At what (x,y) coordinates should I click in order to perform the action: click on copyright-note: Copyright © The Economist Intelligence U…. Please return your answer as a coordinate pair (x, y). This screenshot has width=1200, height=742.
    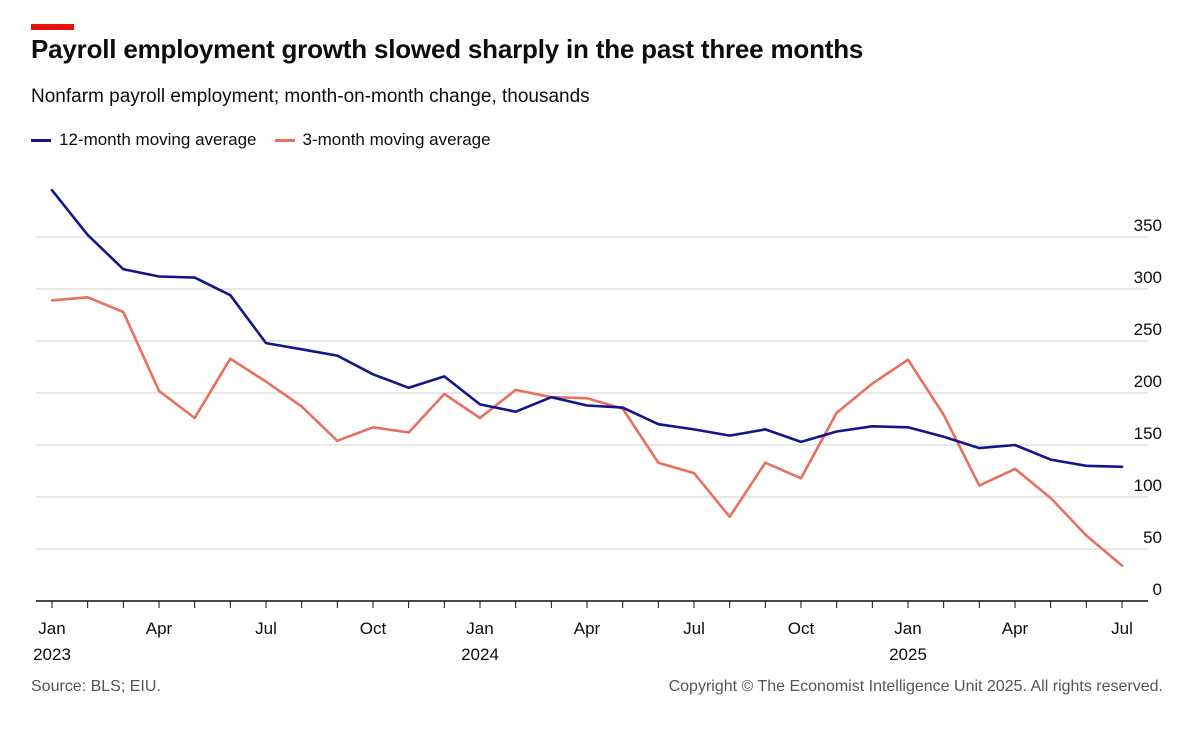
    Looking at the image, I should click on (915, 686).